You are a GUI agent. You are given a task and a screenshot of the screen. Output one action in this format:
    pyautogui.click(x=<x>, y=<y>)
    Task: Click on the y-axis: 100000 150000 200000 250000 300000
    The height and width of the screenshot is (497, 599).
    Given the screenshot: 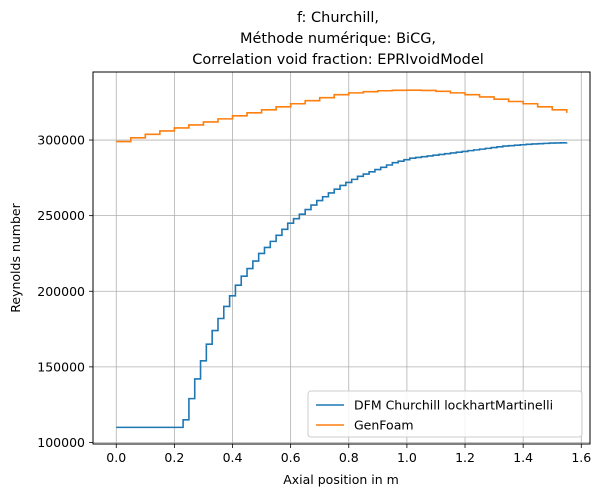 What is the action you would take?
    pyautogui.click(x=65, y=291)
    